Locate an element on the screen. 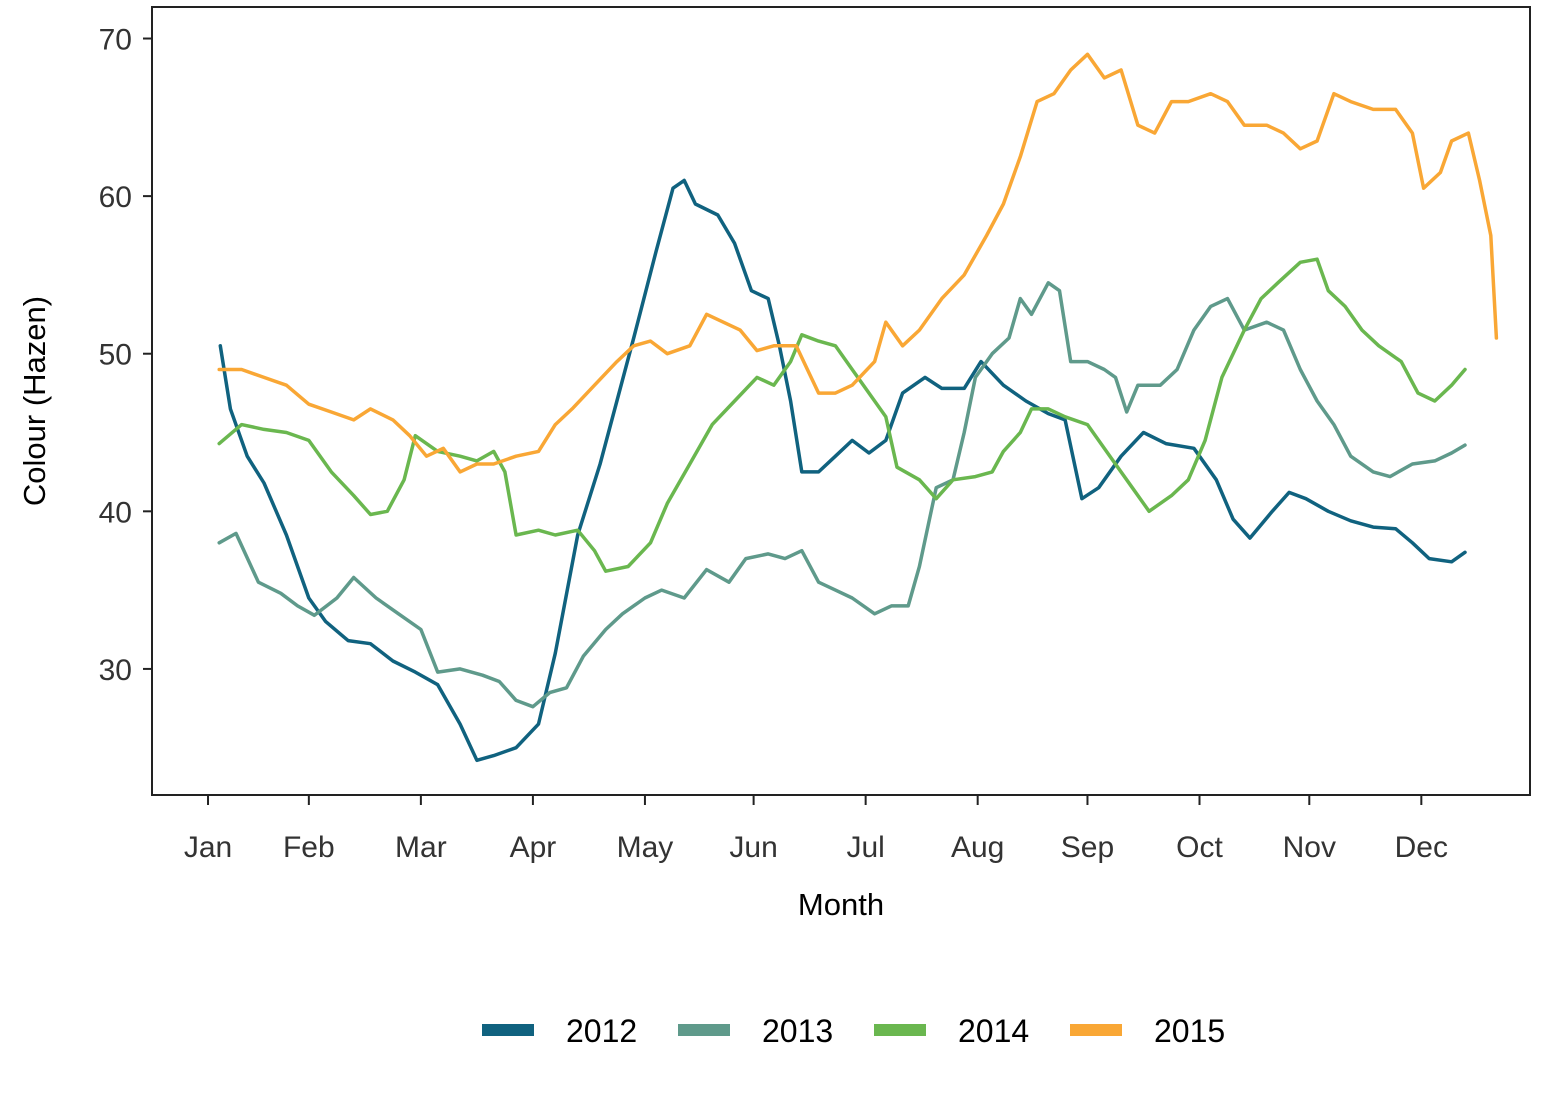  x-axis: Jan Feb Mar Apr May Jun Jul Aug Sep Oct Nov Dec is located at coordinates (816, 829).